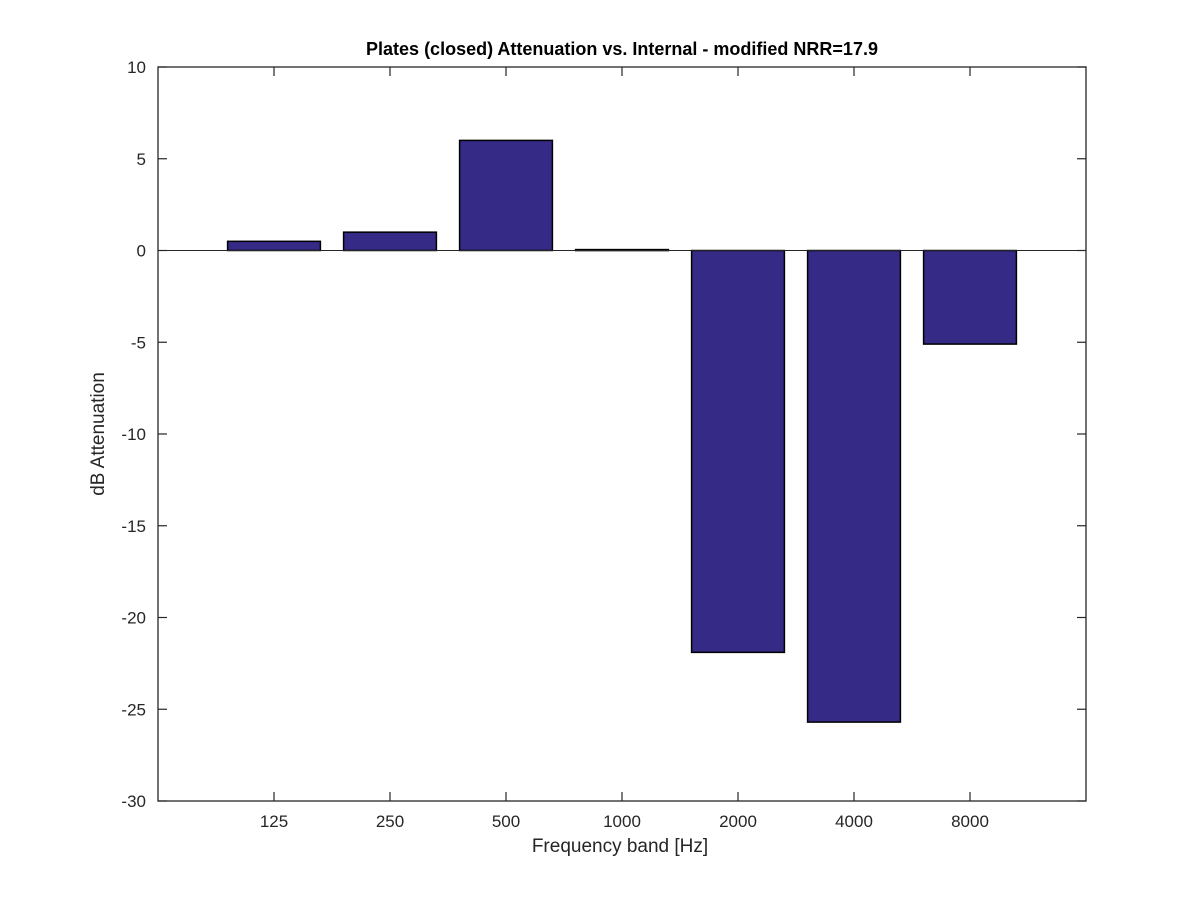 The width and height of the screenshot is (1200, 900). I want to click on y-tick-label: -25, so click(133, 709).